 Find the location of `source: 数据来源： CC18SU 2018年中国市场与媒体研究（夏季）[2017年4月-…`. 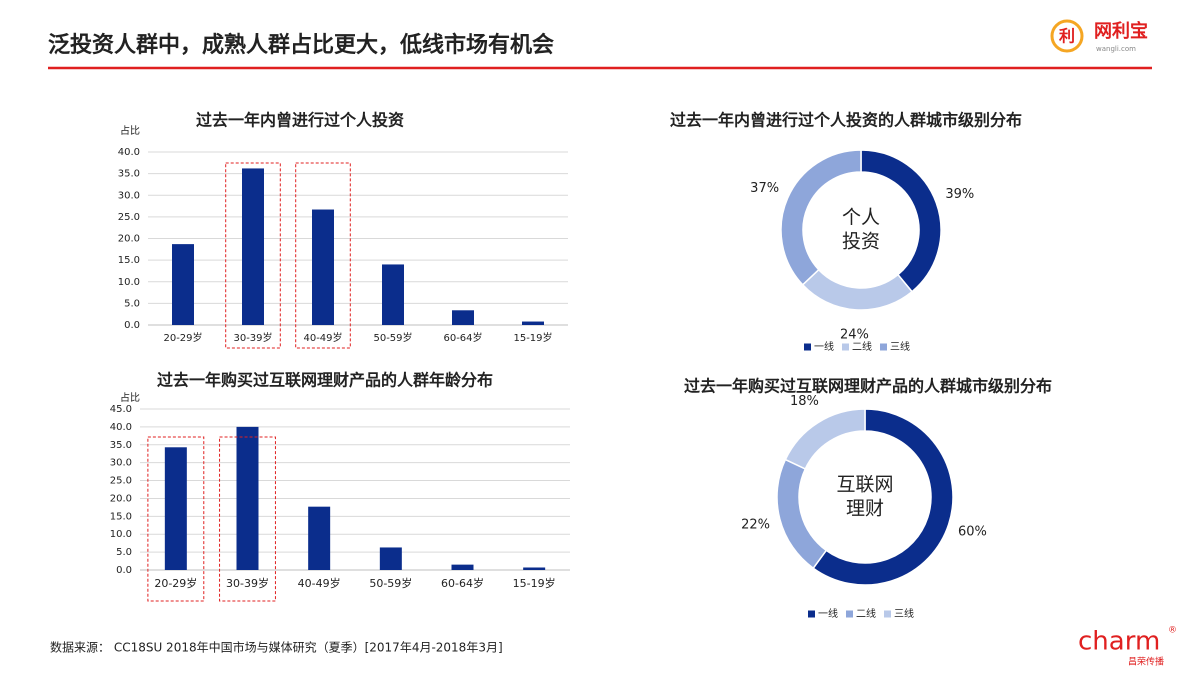

source: 数据来源： CC18SU 2018年中国市场与媒体研究（夏季）[2017年4月-… is located at coordinates (276, 647).